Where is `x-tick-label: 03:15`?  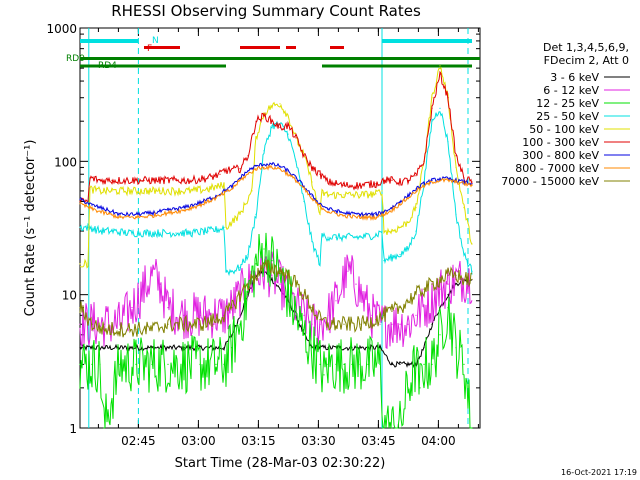 x-tick-label: 03:15 is located at coordinates (258, 441).